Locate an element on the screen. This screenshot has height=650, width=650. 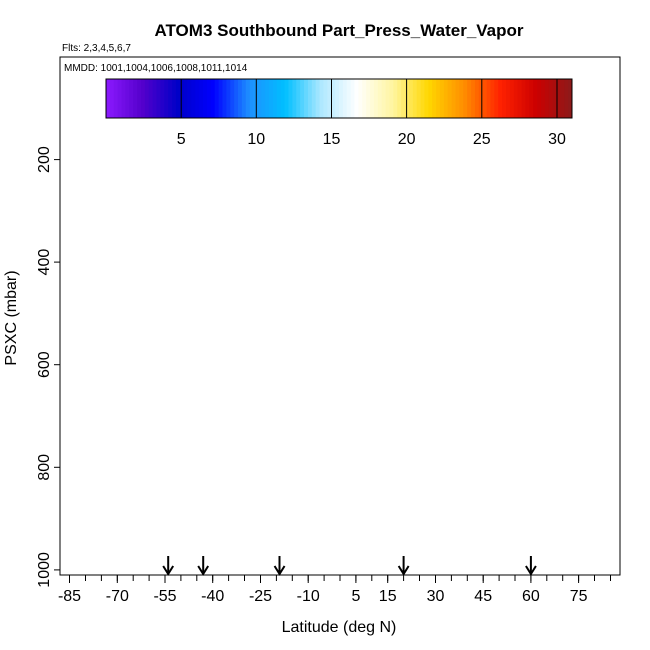
profile-arrow-head is located at coordinates (279, 570).